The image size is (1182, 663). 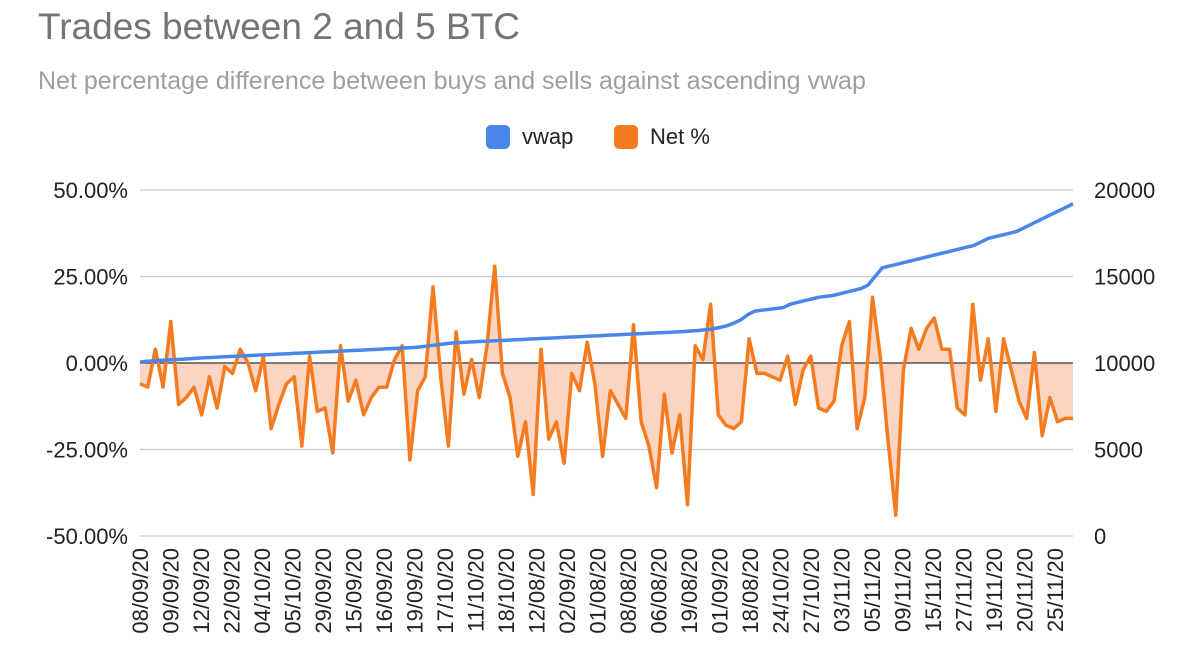 What do you see at coordinates (548, 136) in the screenshot?
I see `legend-label-vwap: vwap` at bounding box center [548, 136].